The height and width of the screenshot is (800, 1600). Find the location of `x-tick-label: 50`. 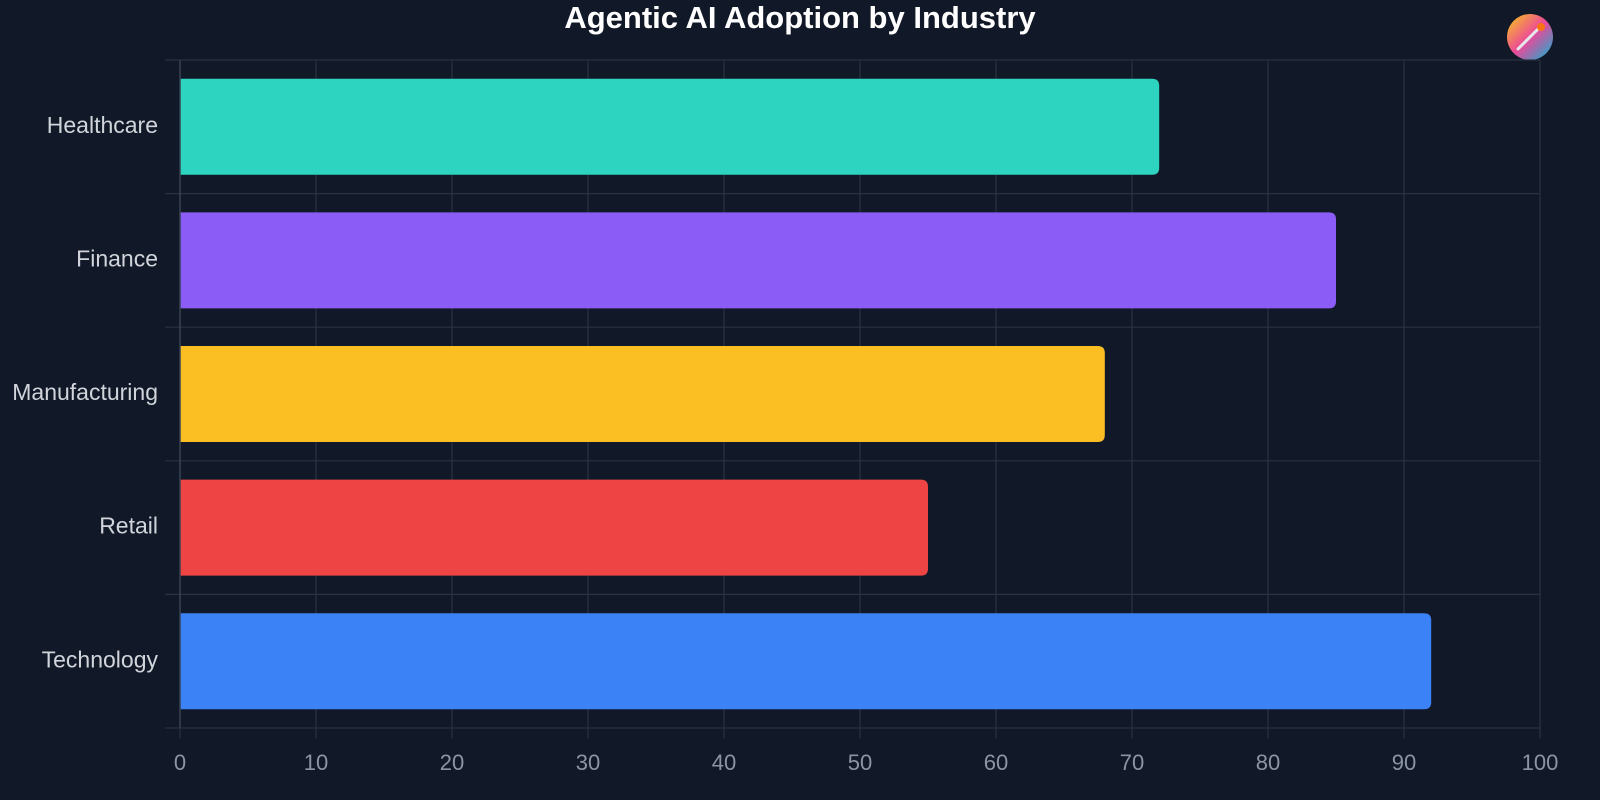

x-tick-label: 50 is located at coordinates (860, 762).